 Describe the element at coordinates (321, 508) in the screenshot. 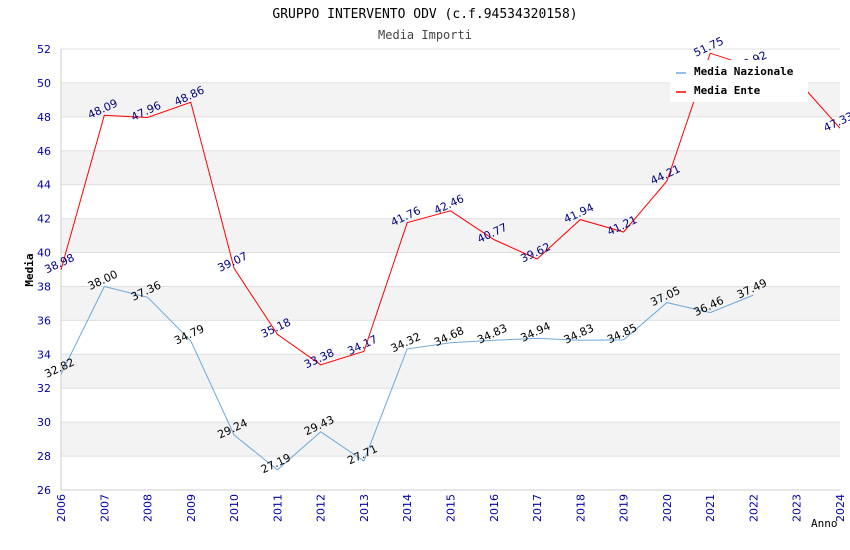

I see `x-tick-label: 2012` at that location.